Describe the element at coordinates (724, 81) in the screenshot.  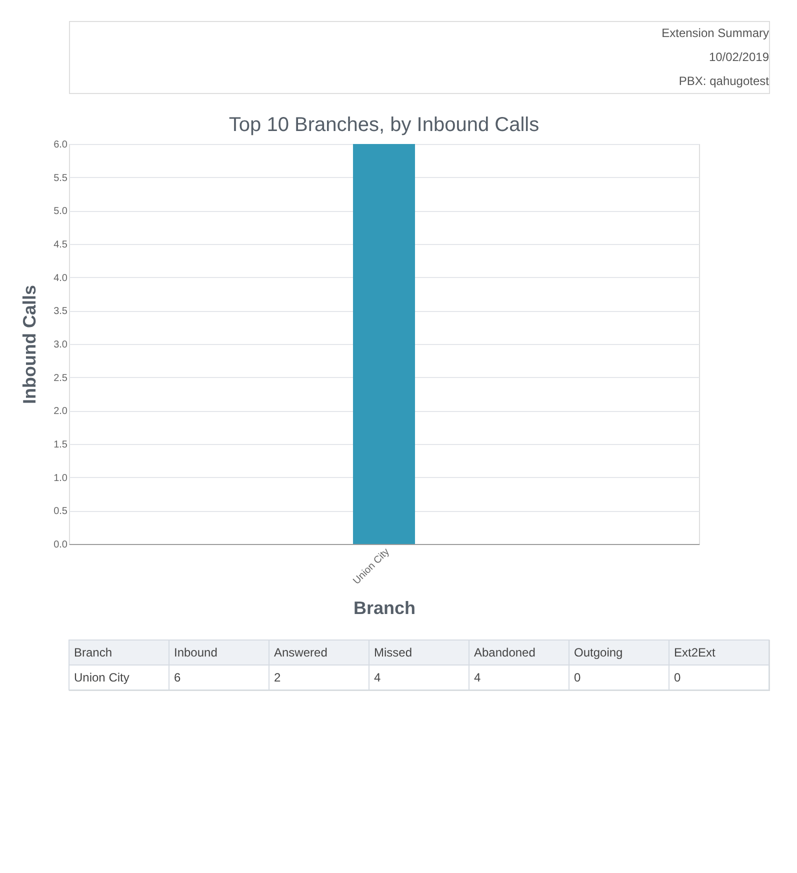
I see `text: PBX: qahugotest` at that location.